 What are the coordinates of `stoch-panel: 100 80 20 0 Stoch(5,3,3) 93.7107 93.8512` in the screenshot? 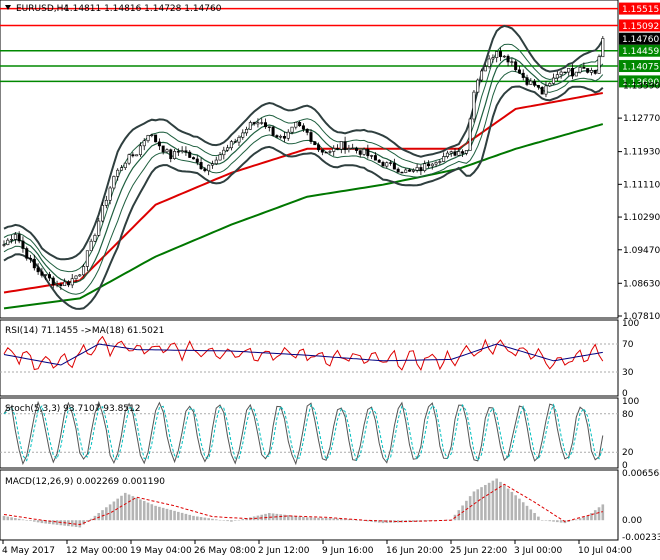 It's located at (319, 434).